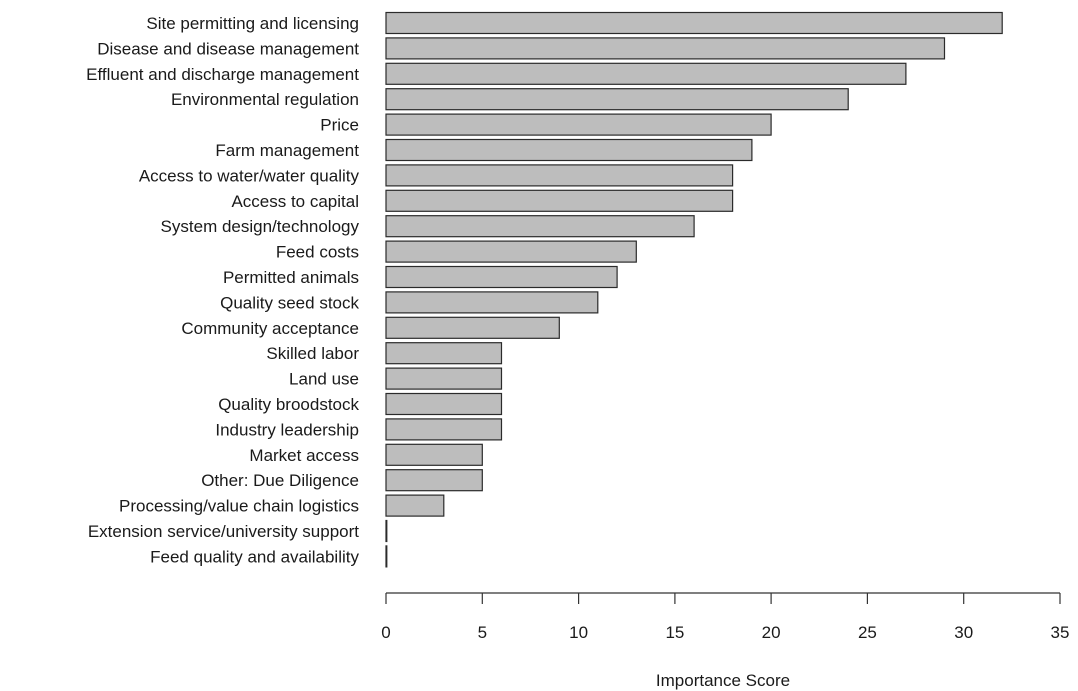  What do you see at coordinates (674, 632) in the screenshot?
I see `x-tick-label: 15` at bounding box center [674, 632].